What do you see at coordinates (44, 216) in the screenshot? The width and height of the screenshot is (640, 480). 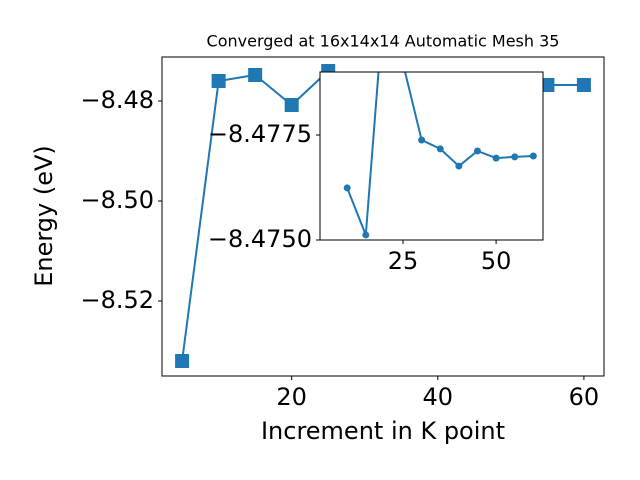 I see `y-axis-label: Energy (eV)` at bounding box center [44, 216].